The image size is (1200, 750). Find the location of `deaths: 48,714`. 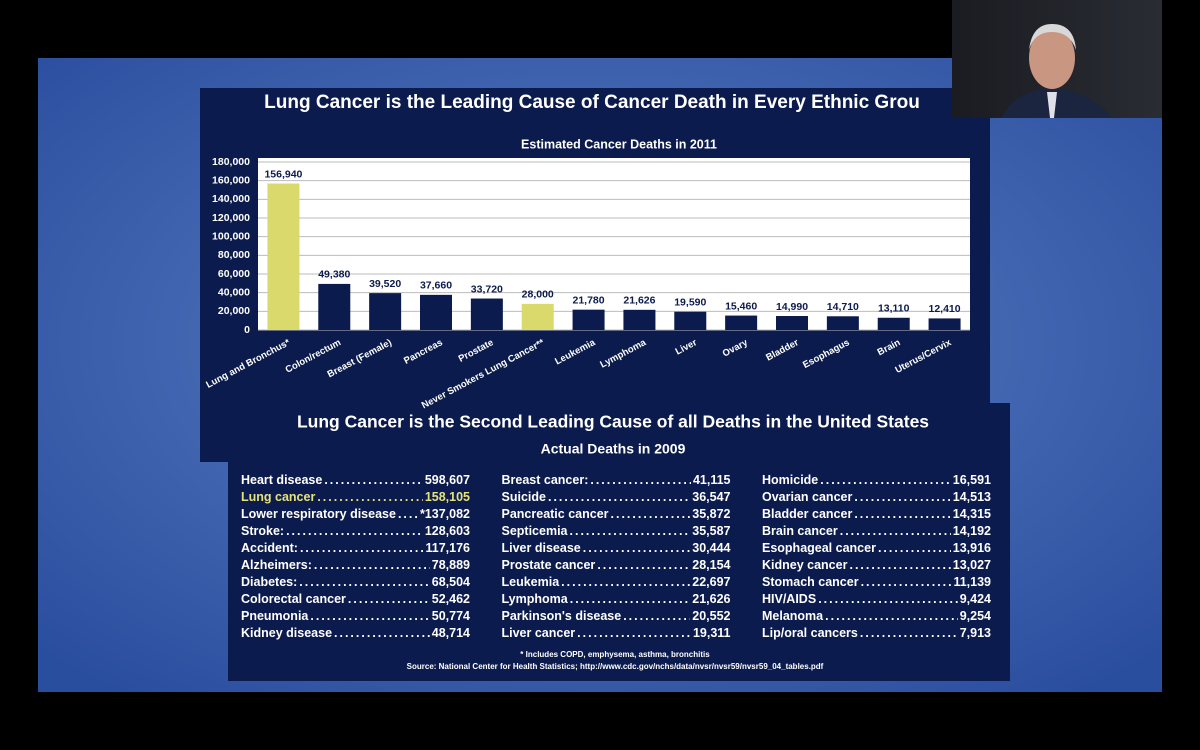

deaths: 48,714 is located at coordinates (450, 633).